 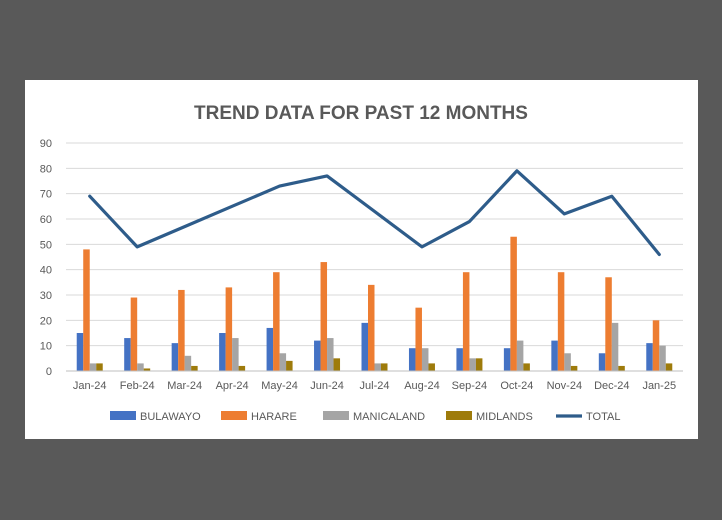 What do you see at coordinates (46, 169) in the screenshot?
I see `y-tick-label: 80` at bounding box center [46, 169].